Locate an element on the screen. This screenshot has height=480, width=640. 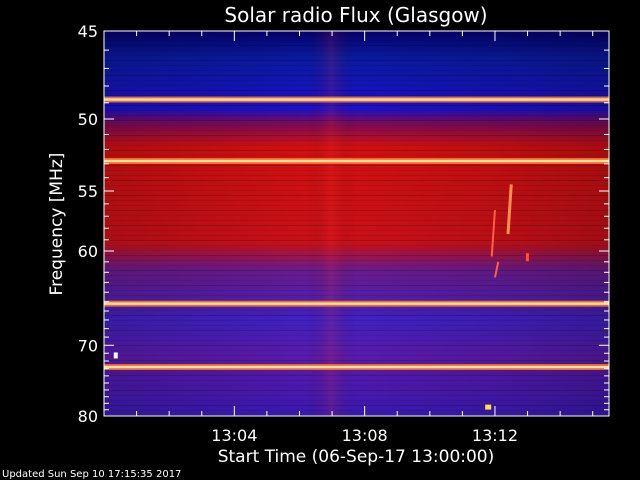
y-tick-label: 55 is located at coordinates (88, 191).